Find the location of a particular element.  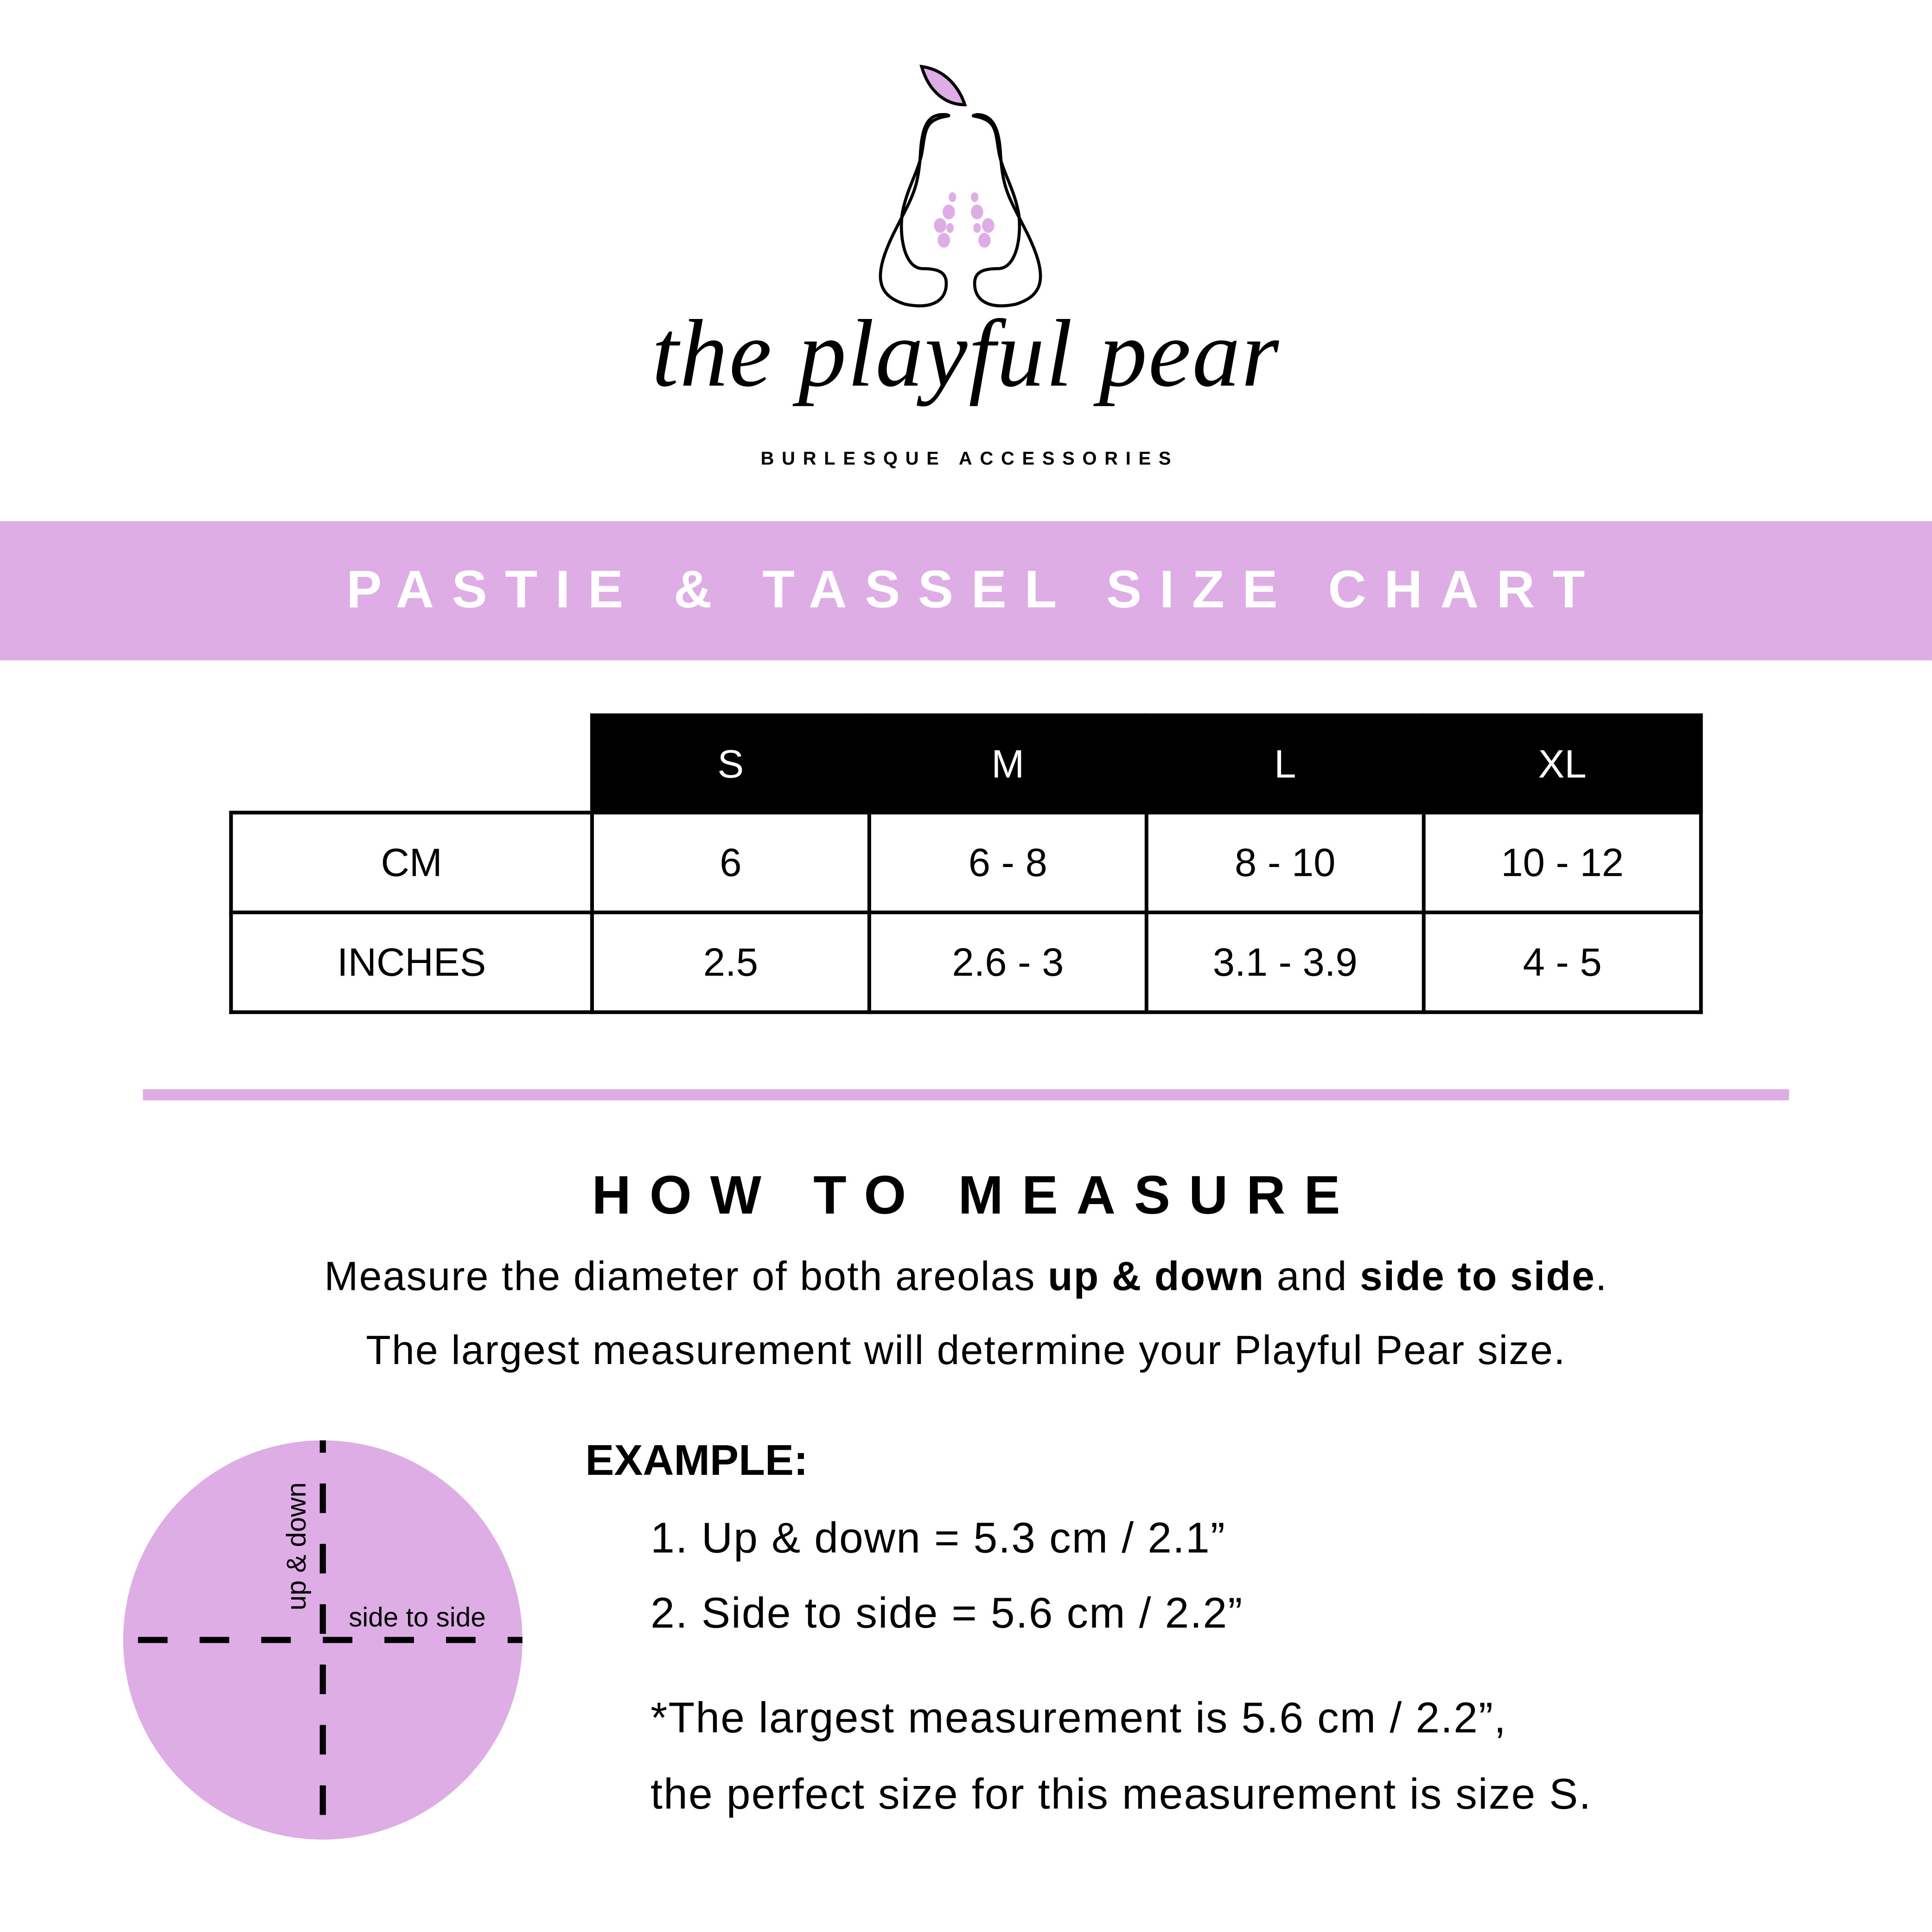

emphasis-up-down: up & down is located at coordinates (1156, 1276).